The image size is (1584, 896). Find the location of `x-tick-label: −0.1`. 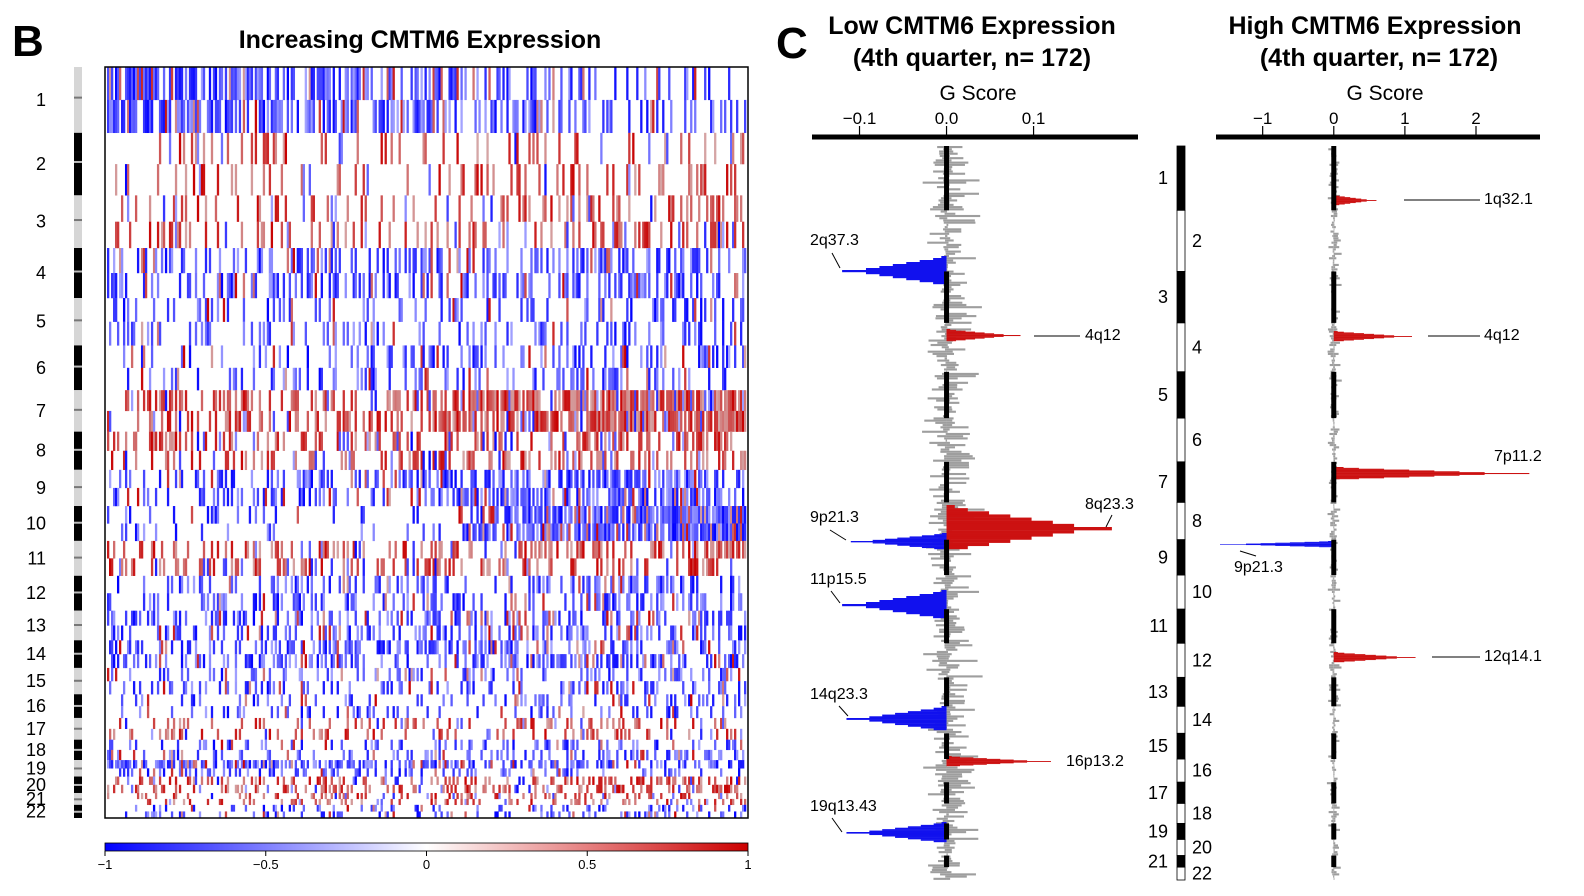

x-tick-label: −0.1 is located at coordinates (860, 118).